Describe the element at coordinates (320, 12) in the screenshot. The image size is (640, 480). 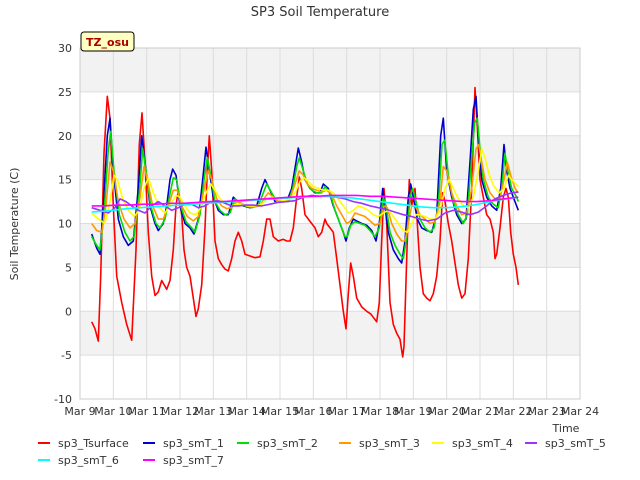
I see `chart-title: SP3 Soil Temperature` at that location.